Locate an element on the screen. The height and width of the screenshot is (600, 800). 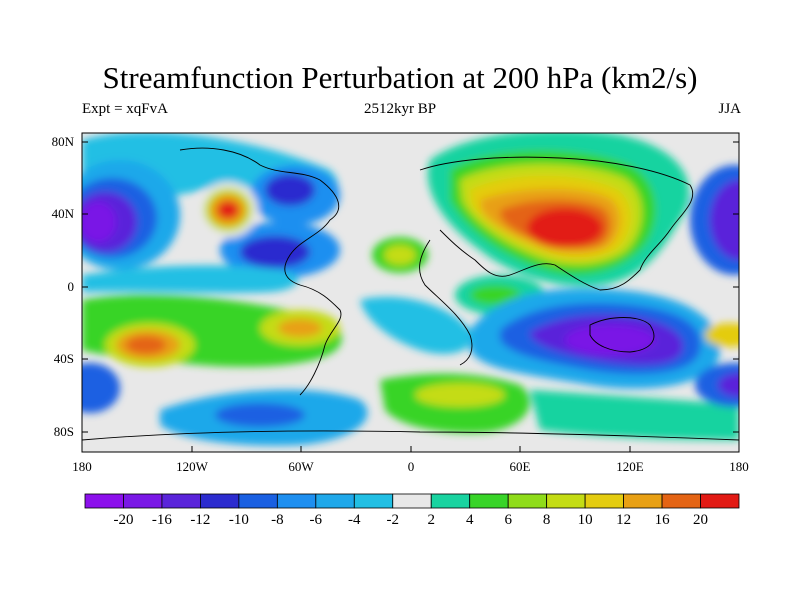
atlantic-yellow is located at coordinates (400, 255).